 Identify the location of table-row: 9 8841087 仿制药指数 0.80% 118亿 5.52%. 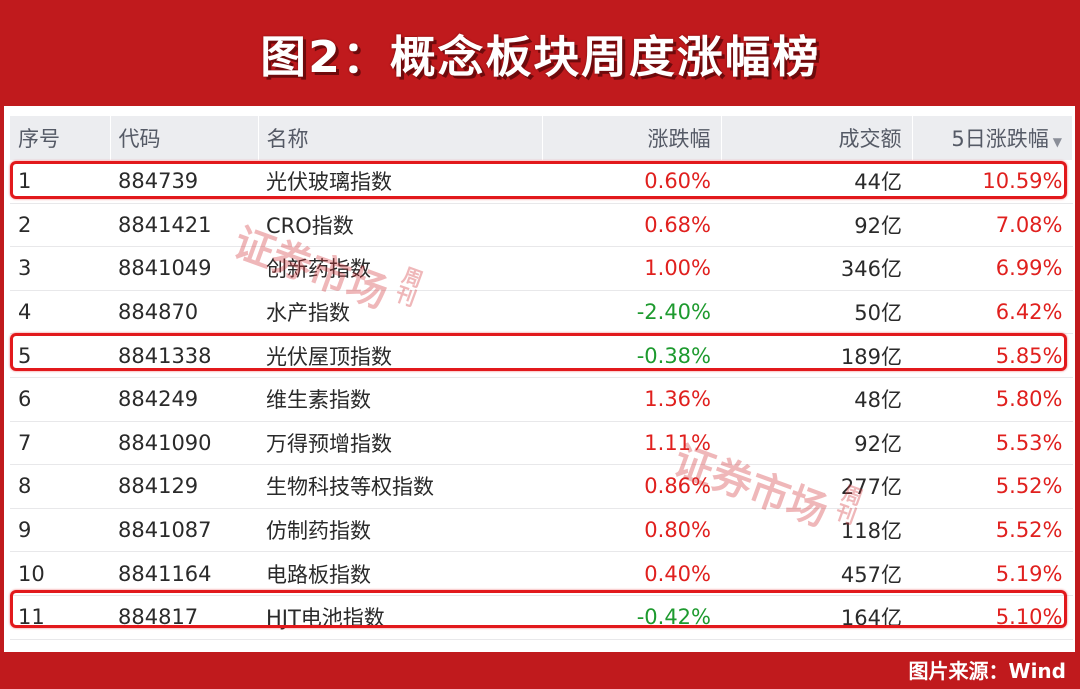
(541, 530).